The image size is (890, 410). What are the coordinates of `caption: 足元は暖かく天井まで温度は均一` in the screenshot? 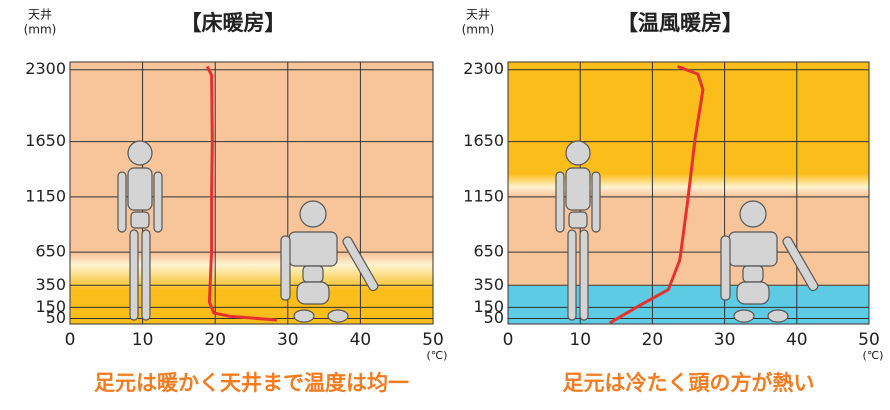 It's located at (251, 383).